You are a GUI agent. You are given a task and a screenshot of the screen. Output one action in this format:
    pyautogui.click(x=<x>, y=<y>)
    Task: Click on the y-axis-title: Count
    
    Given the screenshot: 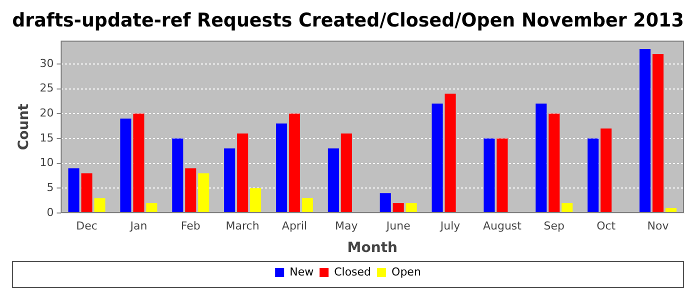 What is the action you would take?
    pyautogui.click(x=24, y=126)
    